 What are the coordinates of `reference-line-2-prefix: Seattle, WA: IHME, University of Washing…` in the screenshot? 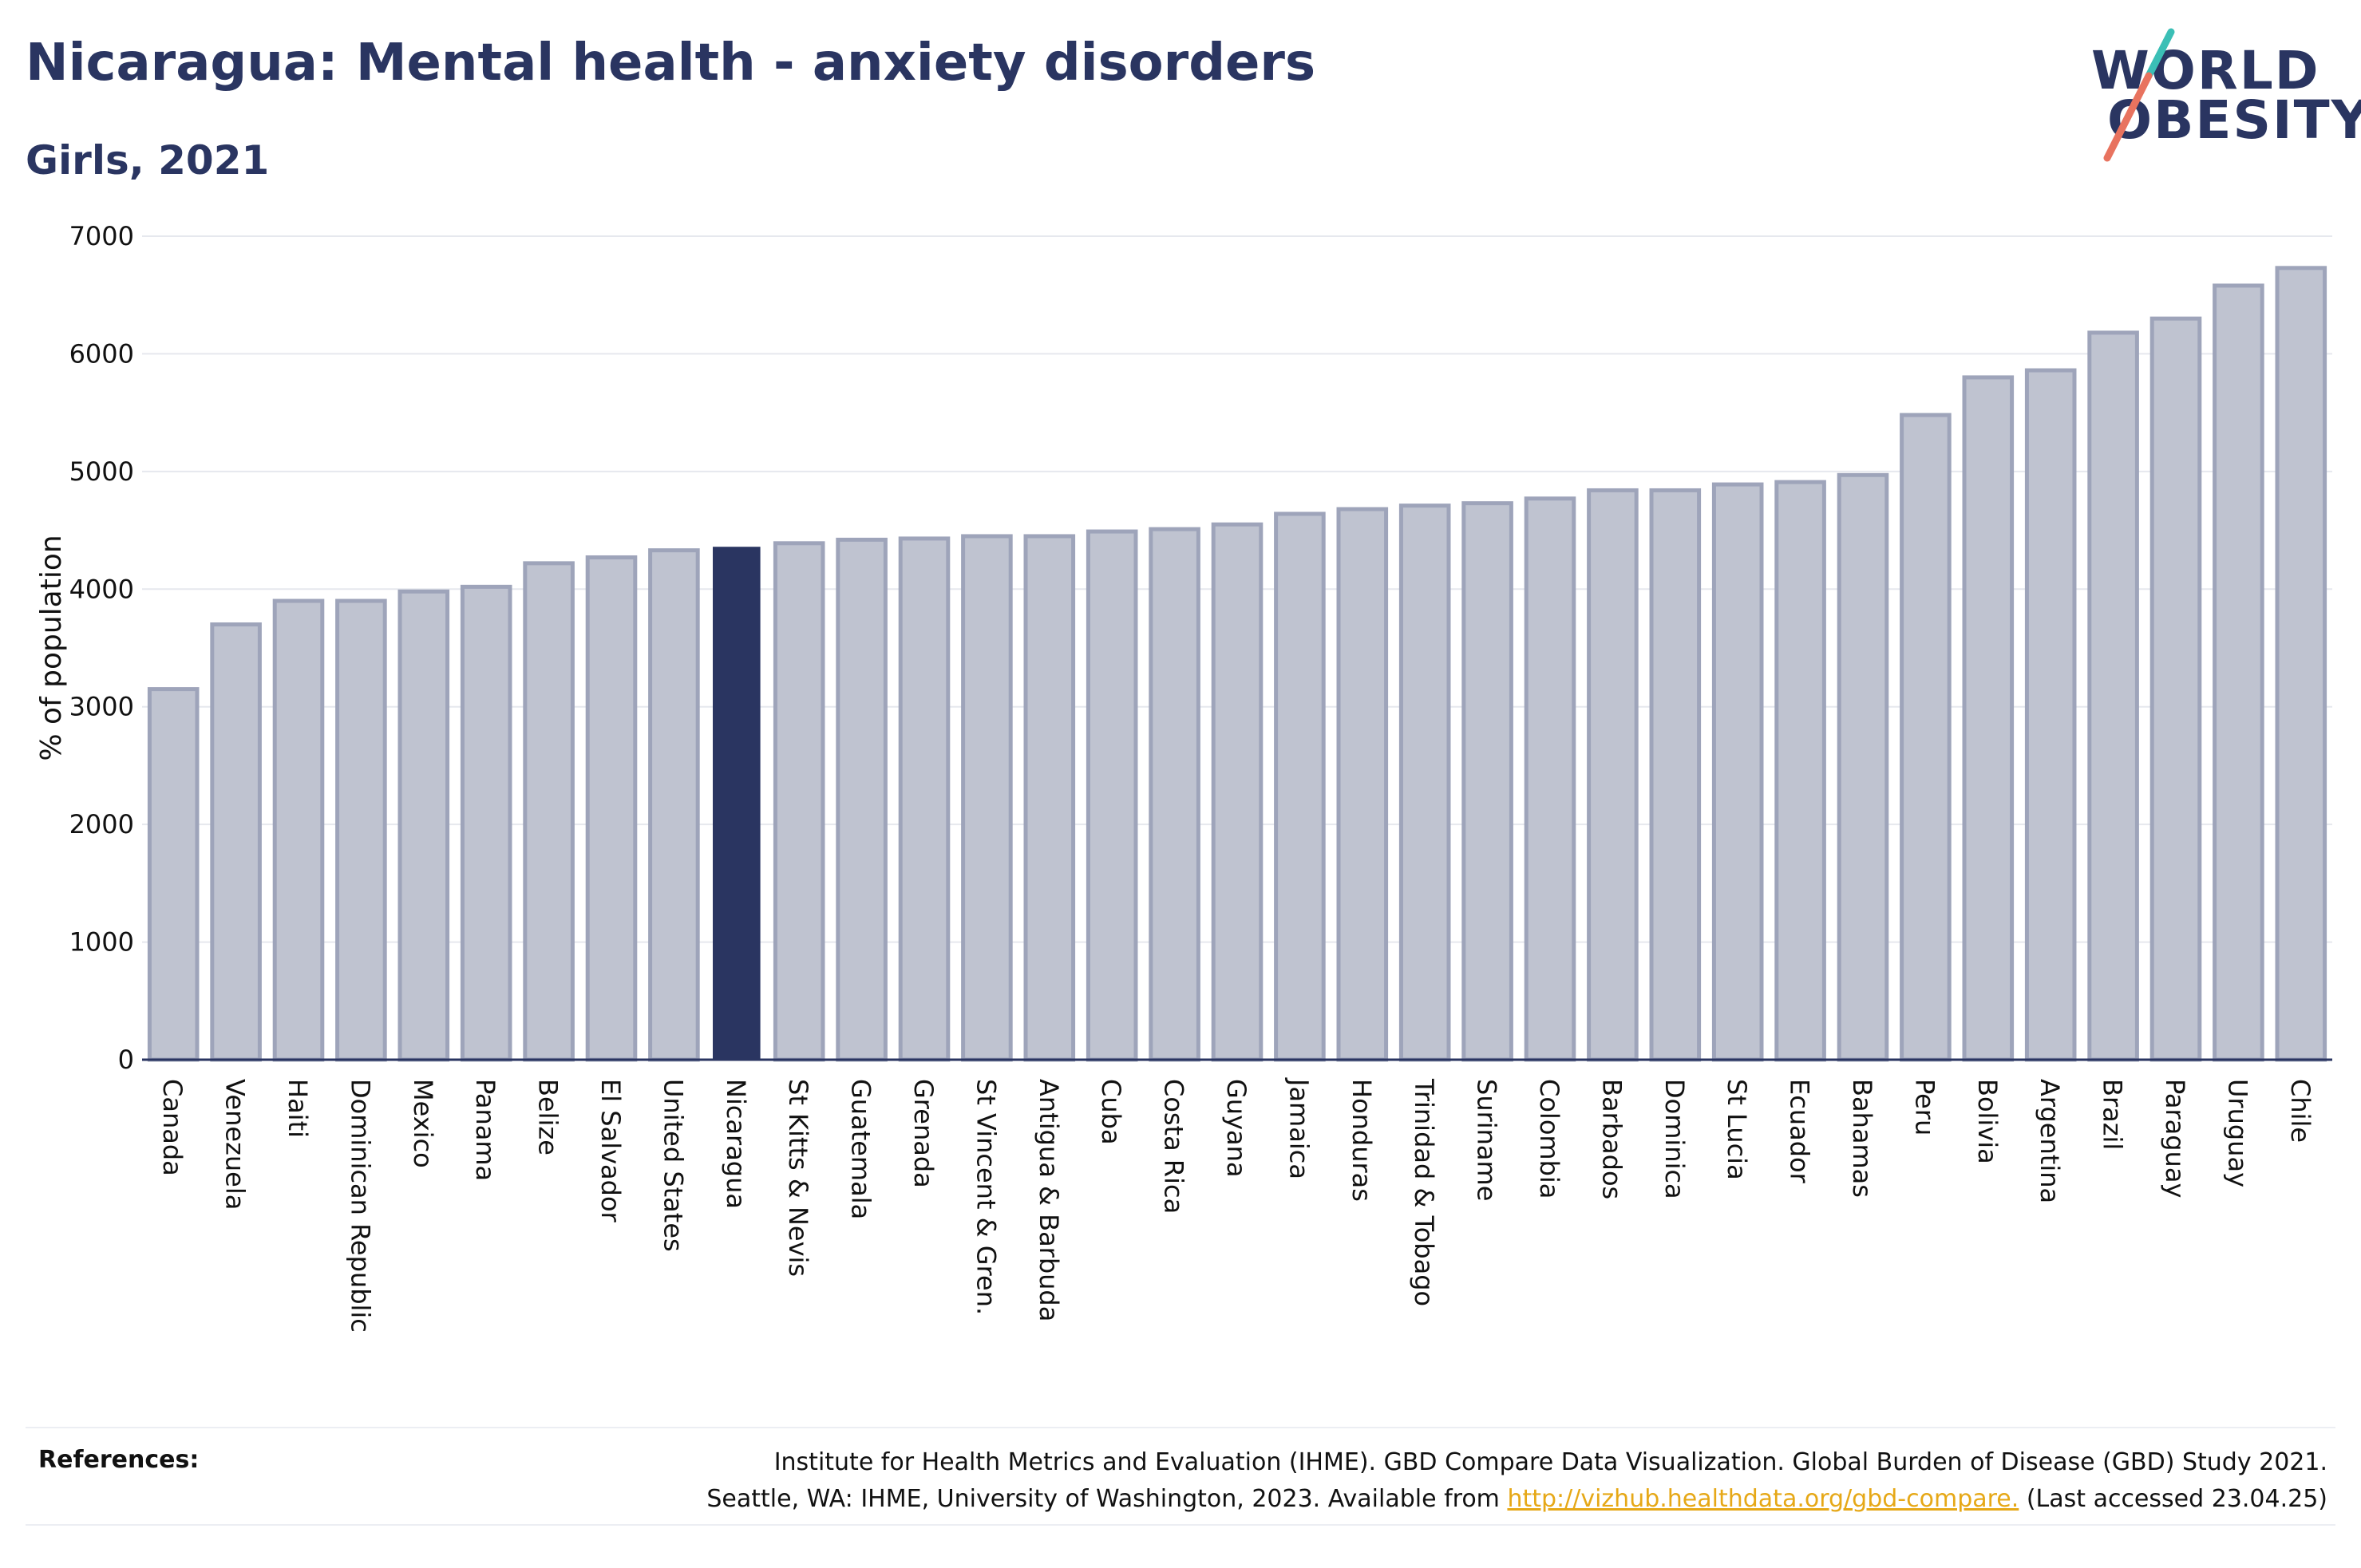 It's located at (1107, 1499).